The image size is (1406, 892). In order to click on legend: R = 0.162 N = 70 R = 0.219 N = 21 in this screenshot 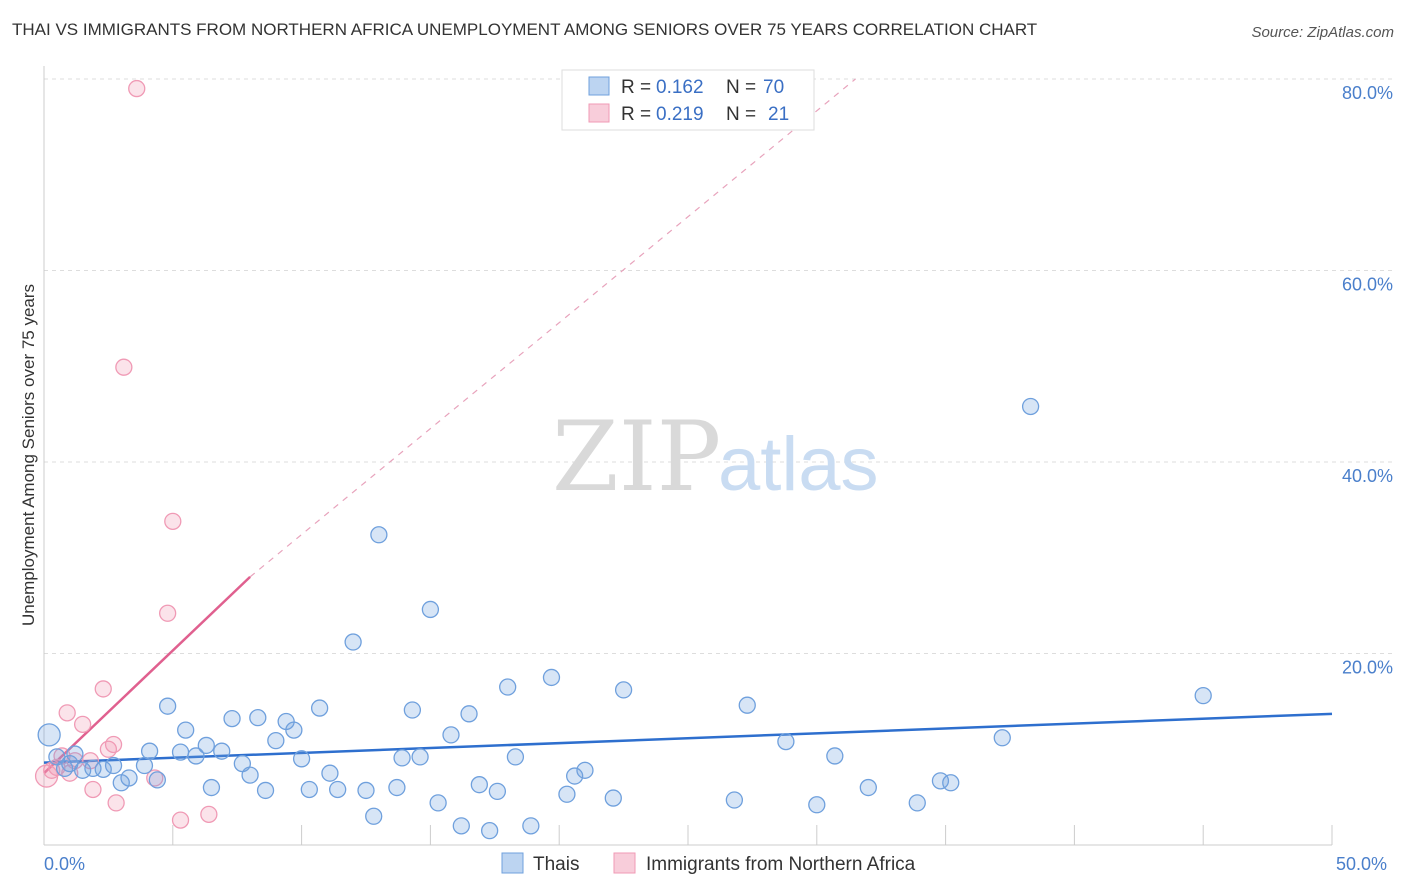, I will do `click(688, 100)`.